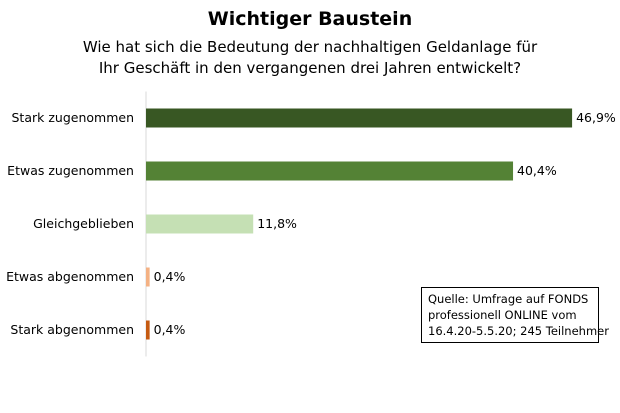 The height and width of the screenshot is (413, 620). What do you see at coordinates (508, 299) in the screenshot?
I see `source-line-1: Quelle: Umfrage auf FONDS` at bounding box center [508, 299].